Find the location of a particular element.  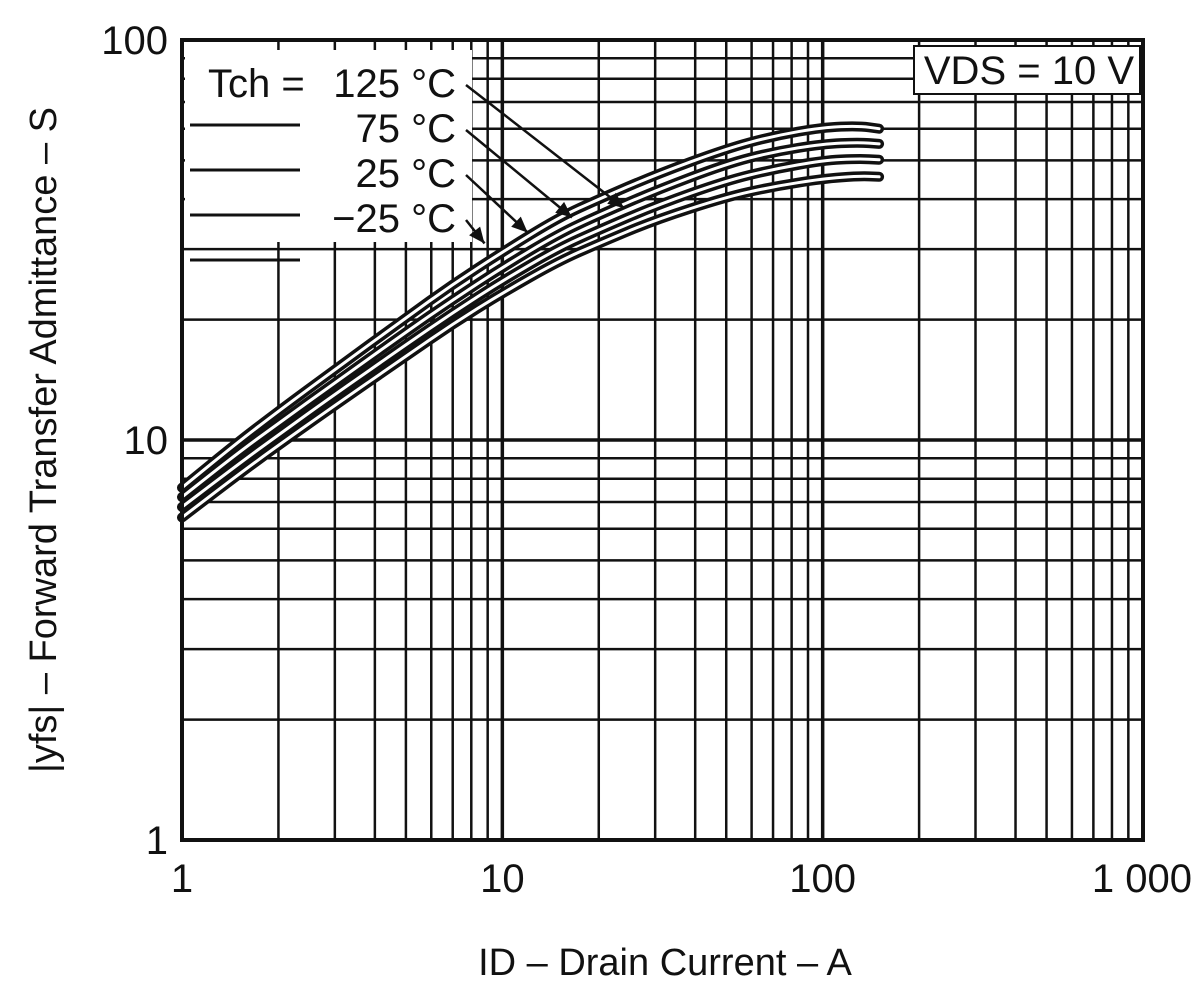

legend-box is located at coordinates (328, 146).